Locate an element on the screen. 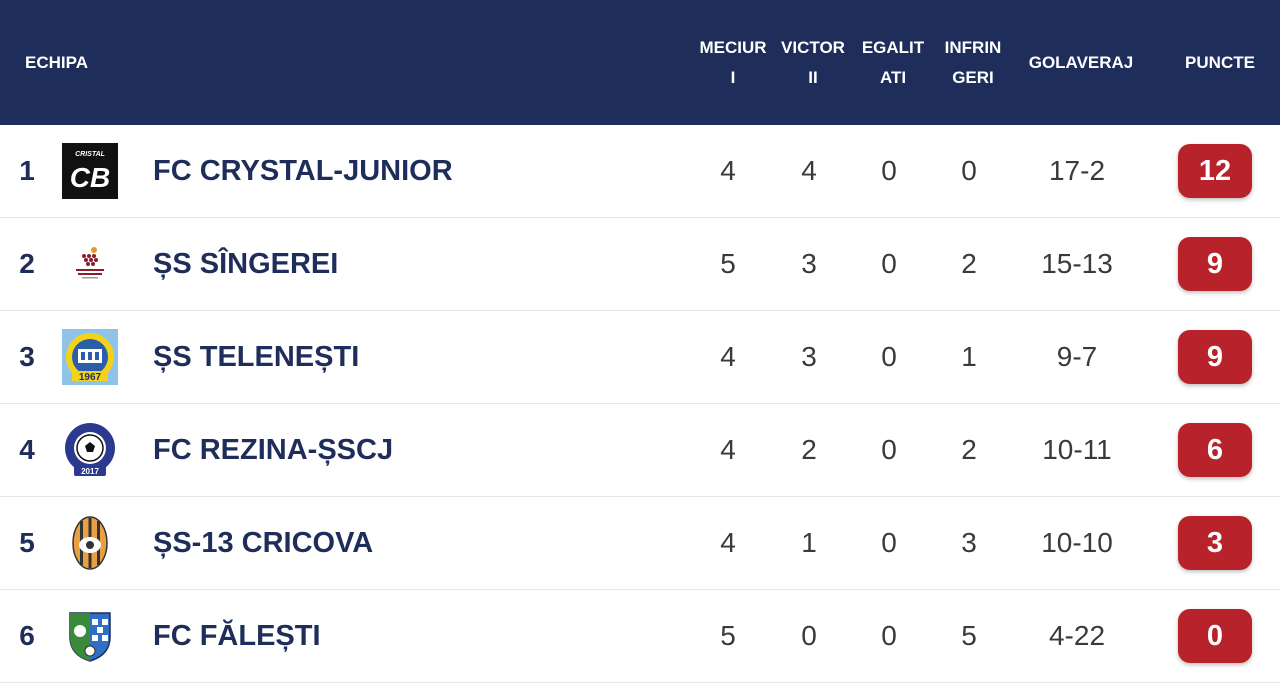 Image resolution: width=1280 pixels, height=683 pixels. header-team: ECHIPA is located at coordinates (56, 62).